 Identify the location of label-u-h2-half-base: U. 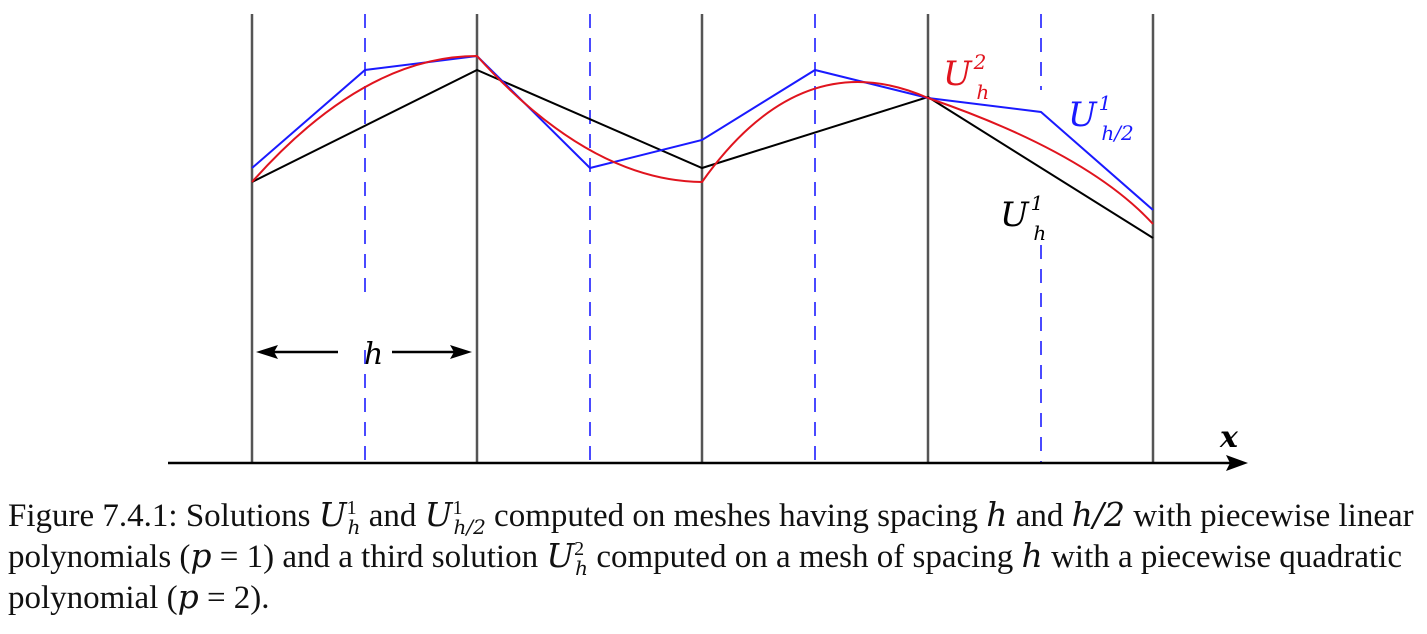
(1083, 115).